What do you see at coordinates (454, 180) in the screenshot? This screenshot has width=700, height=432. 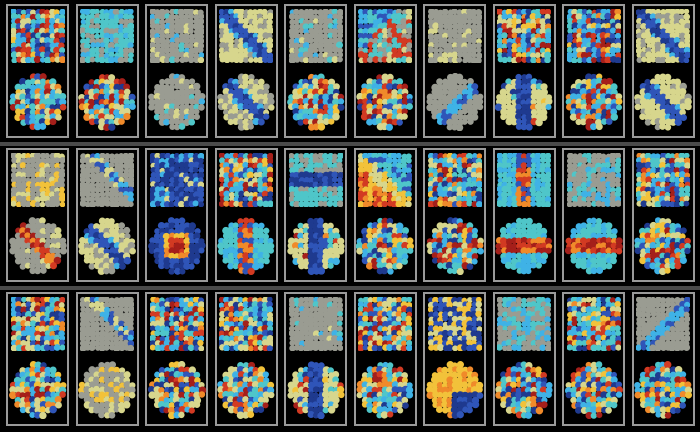 I see `square-activity-map` at bounding box center [454, 180].